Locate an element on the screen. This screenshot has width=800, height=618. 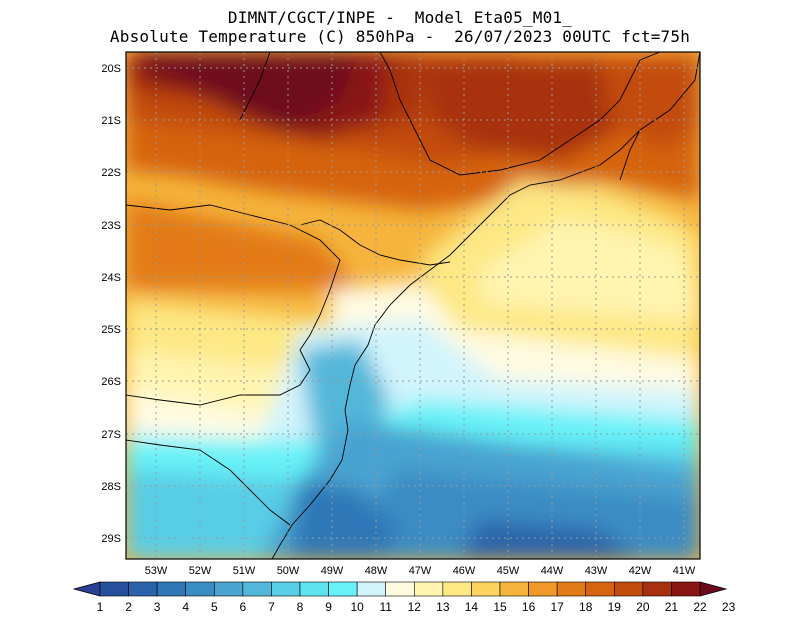
lat-label-27s: 27S is located at coordinates (111, 435).